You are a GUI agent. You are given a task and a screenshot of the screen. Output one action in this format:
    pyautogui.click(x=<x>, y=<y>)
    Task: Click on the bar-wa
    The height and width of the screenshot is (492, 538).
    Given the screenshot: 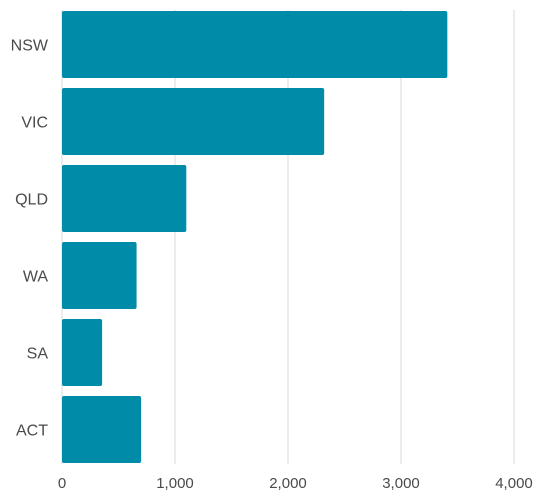 What is the action you would take?
    pyautogui.click(x=99, y=275)
    